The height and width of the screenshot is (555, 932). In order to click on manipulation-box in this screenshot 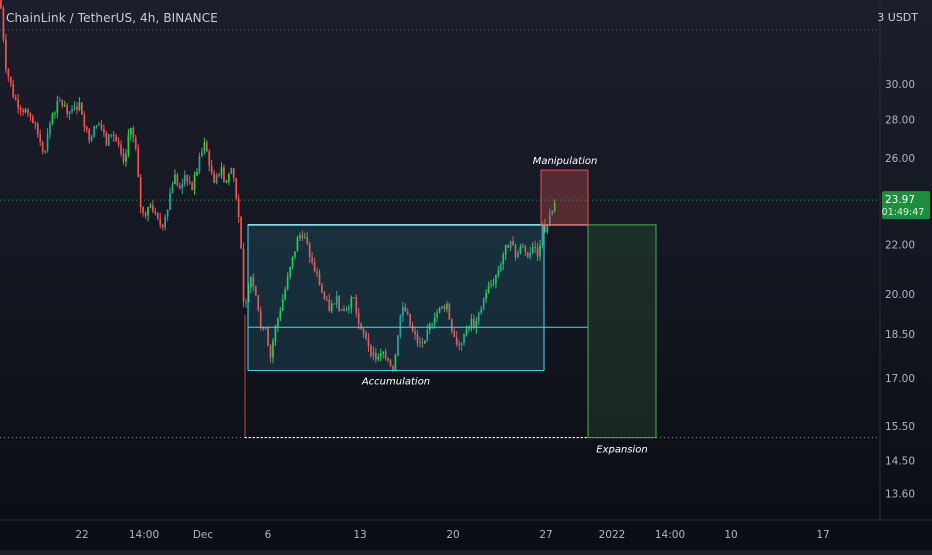, I will do `click(564, 197)`.